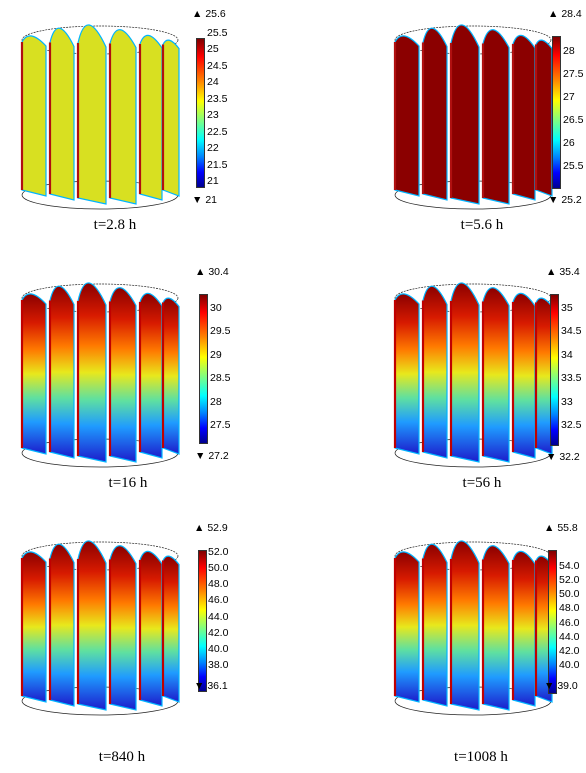 The height and width of the screenshot is (773, 586). What do you see at coordinates (122, 757) in the screenshot?
I see `caption-5: t=840 h` at bounding box center [122, 757].